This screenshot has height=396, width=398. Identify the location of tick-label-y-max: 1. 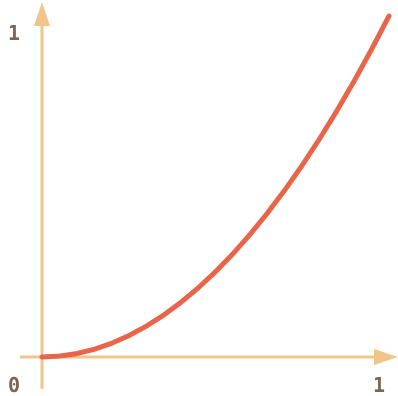
(14, 33).